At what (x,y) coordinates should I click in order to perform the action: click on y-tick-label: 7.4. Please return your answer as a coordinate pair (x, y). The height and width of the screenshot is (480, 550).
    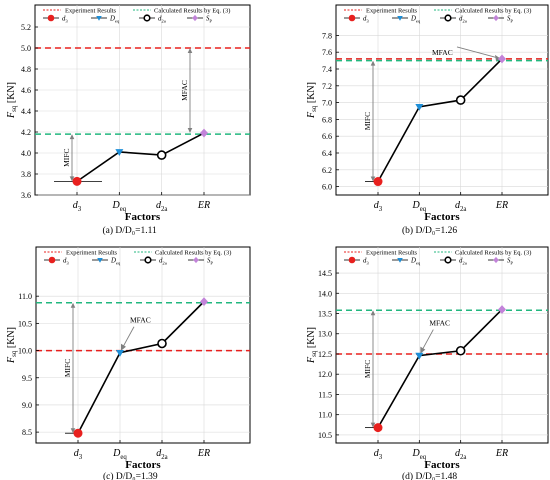
    Looking at the image, I should click on (327, 69).